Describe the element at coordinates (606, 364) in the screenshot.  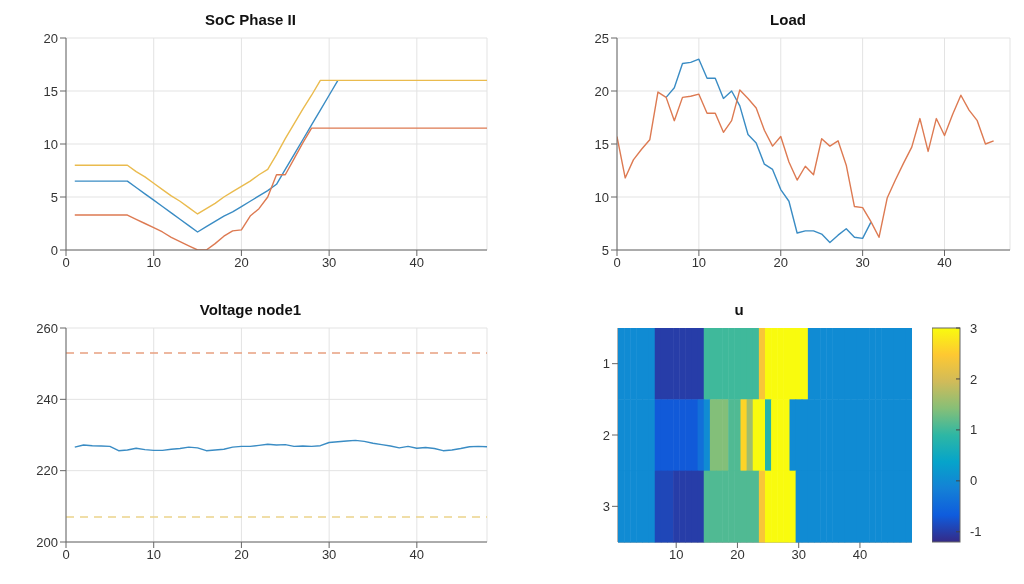
I see `y-tick-label: 1` at that location.